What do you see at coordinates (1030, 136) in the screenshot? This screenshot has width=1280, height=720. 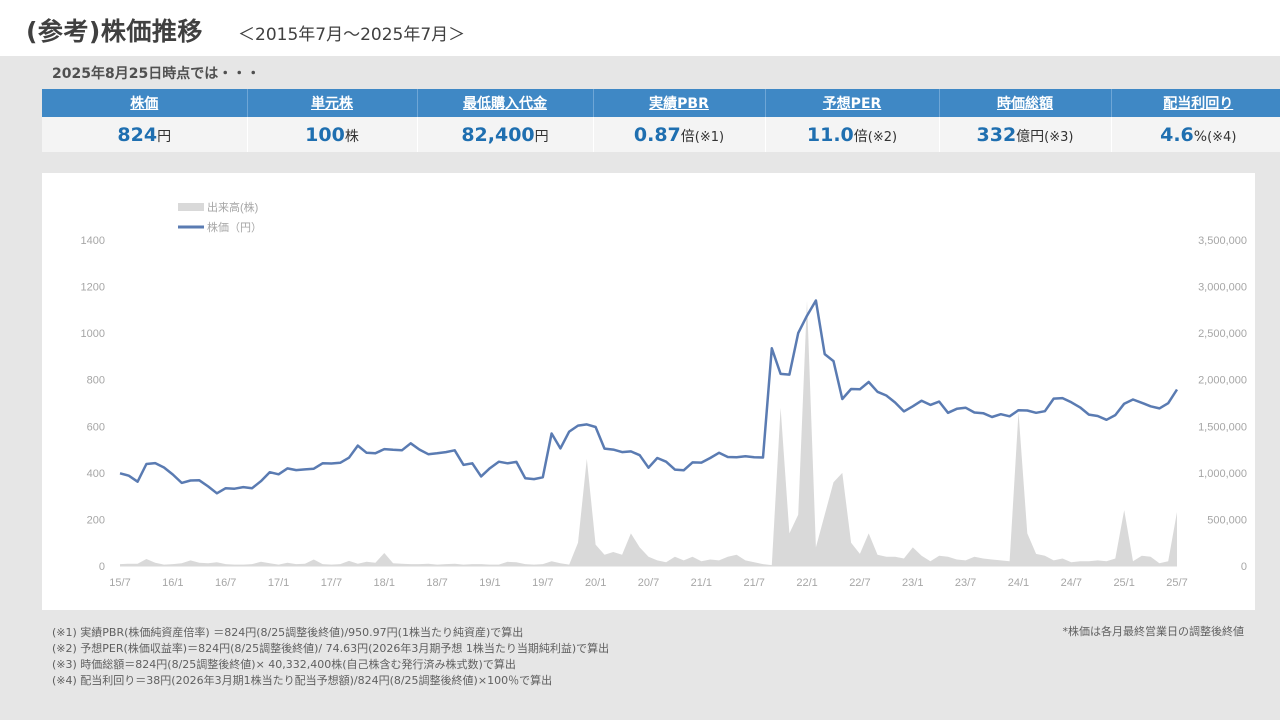 I see `metric-unit: 億円` at bounding box center [1030, 136].